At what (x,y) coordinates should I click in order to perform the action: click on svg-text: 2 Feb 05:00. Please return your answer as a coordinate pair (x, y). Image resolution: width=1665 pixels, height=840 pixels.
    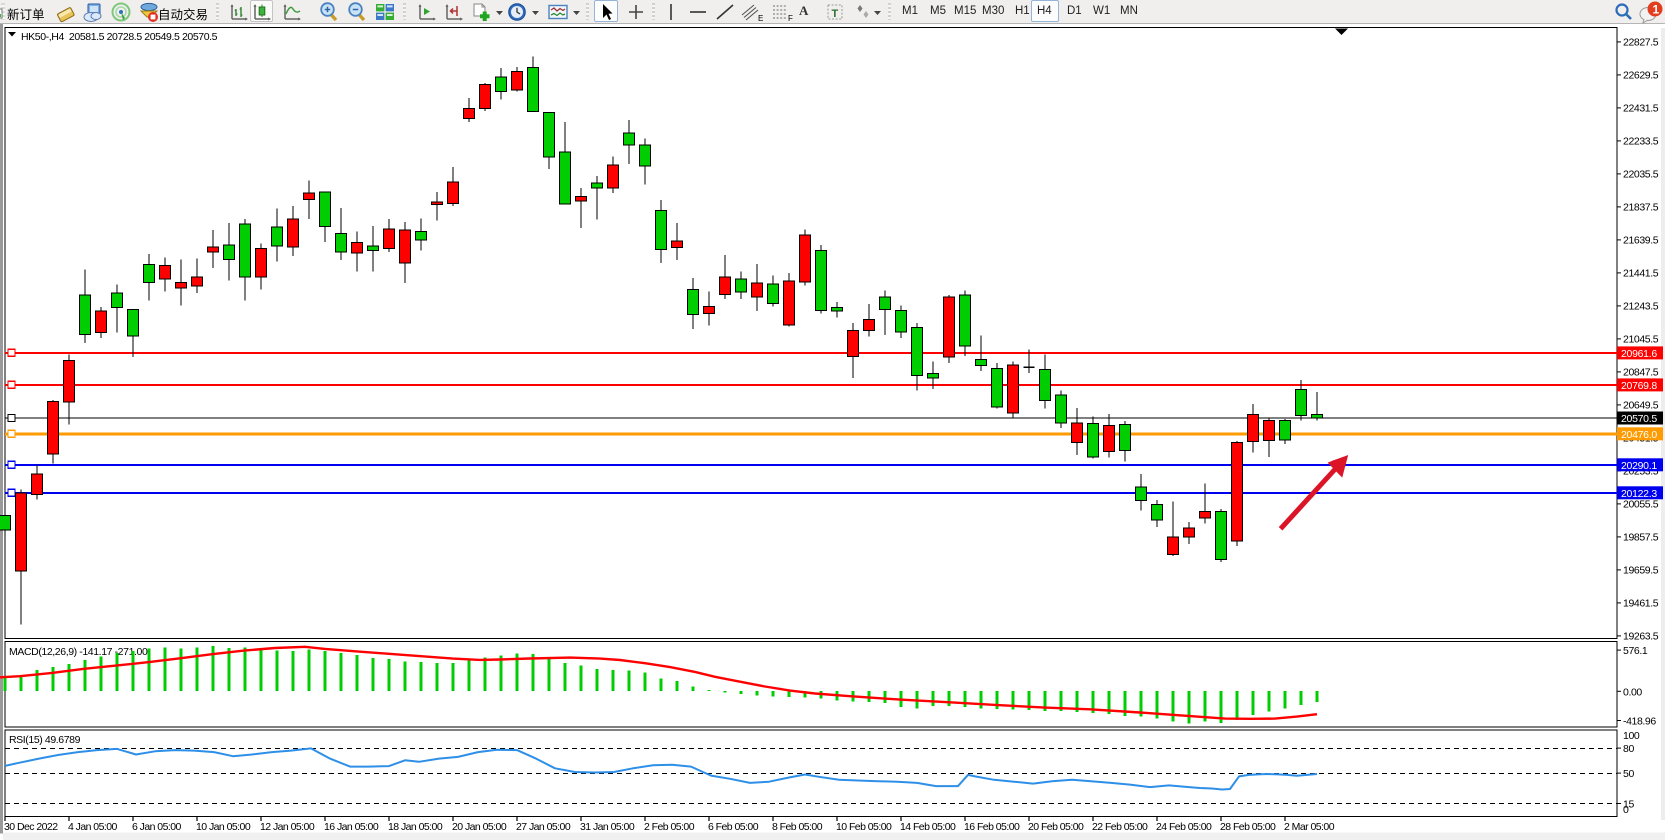
    Looking at the image, I should click on (669, 827).